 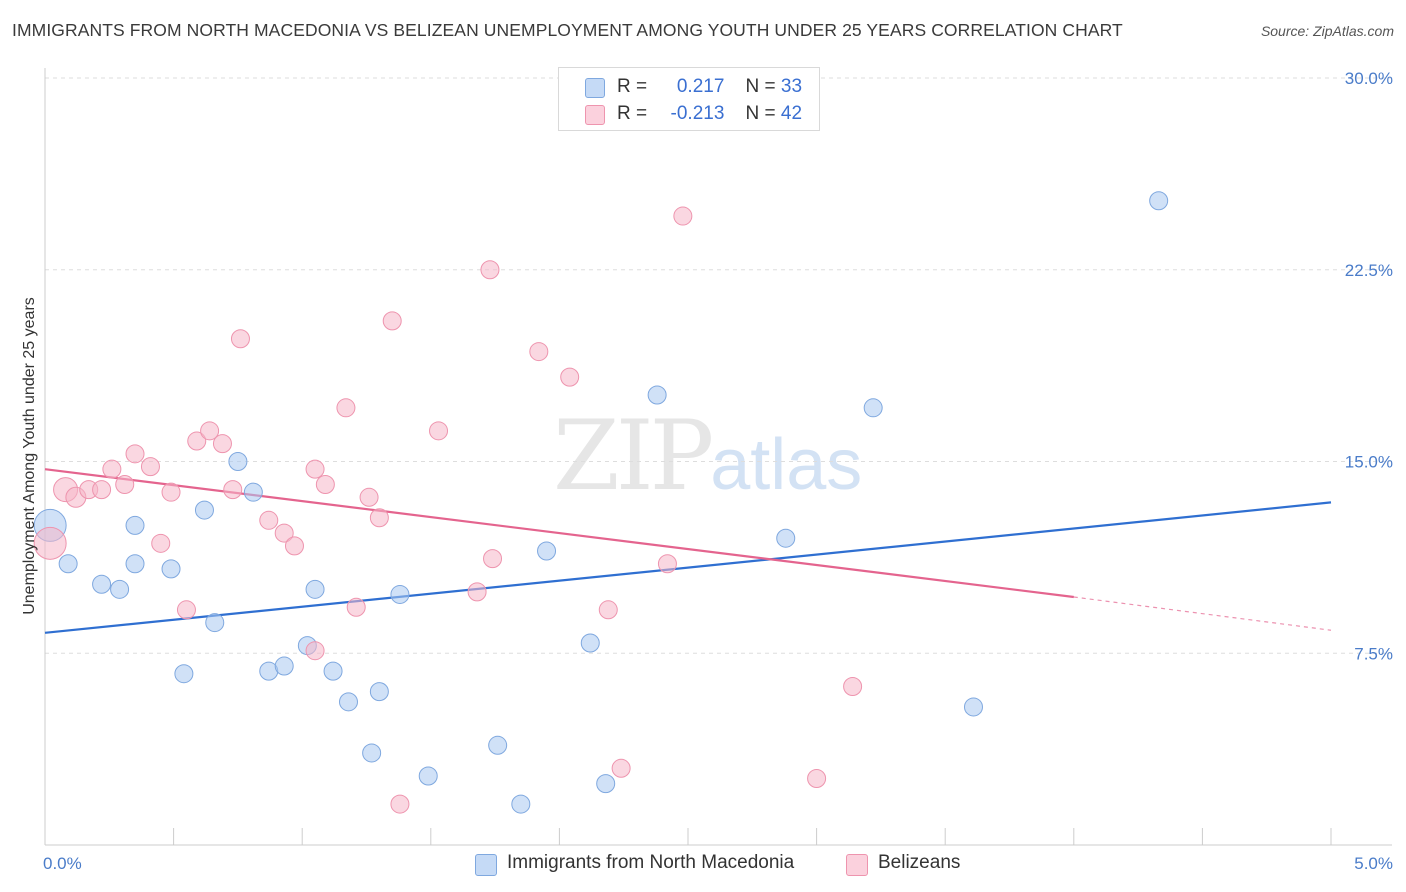 I want to click on watermark: ZIPatlas, so click(x=707, y=456).